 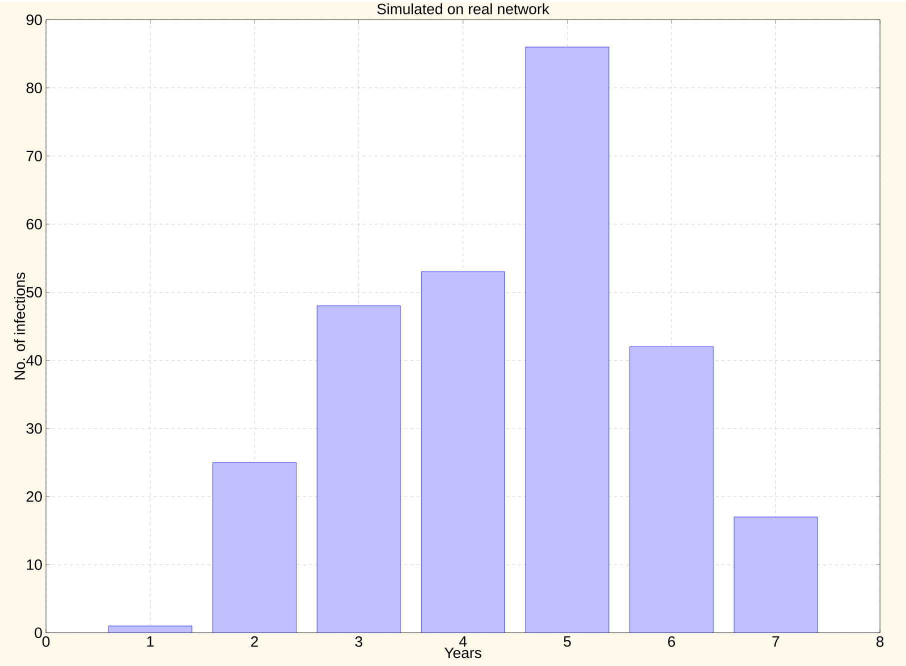 What do you see at coordinates (34, 496) in the screenshot?
I see `y-tick-label: 20` at bounding box center [34, 496].